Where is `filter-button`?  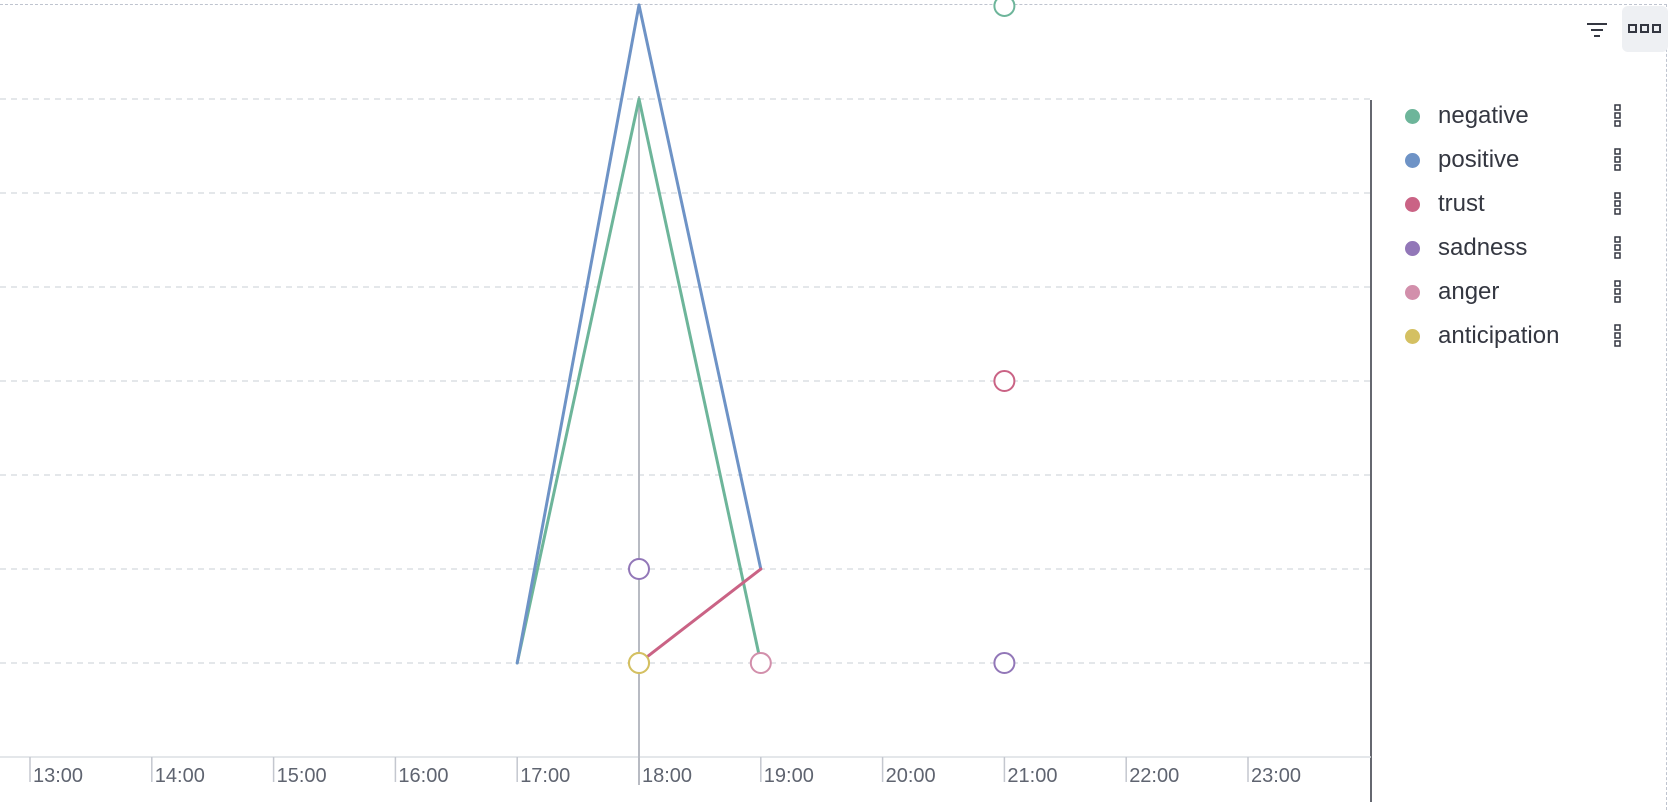 filter-button is located at coordinates (1597, 30).